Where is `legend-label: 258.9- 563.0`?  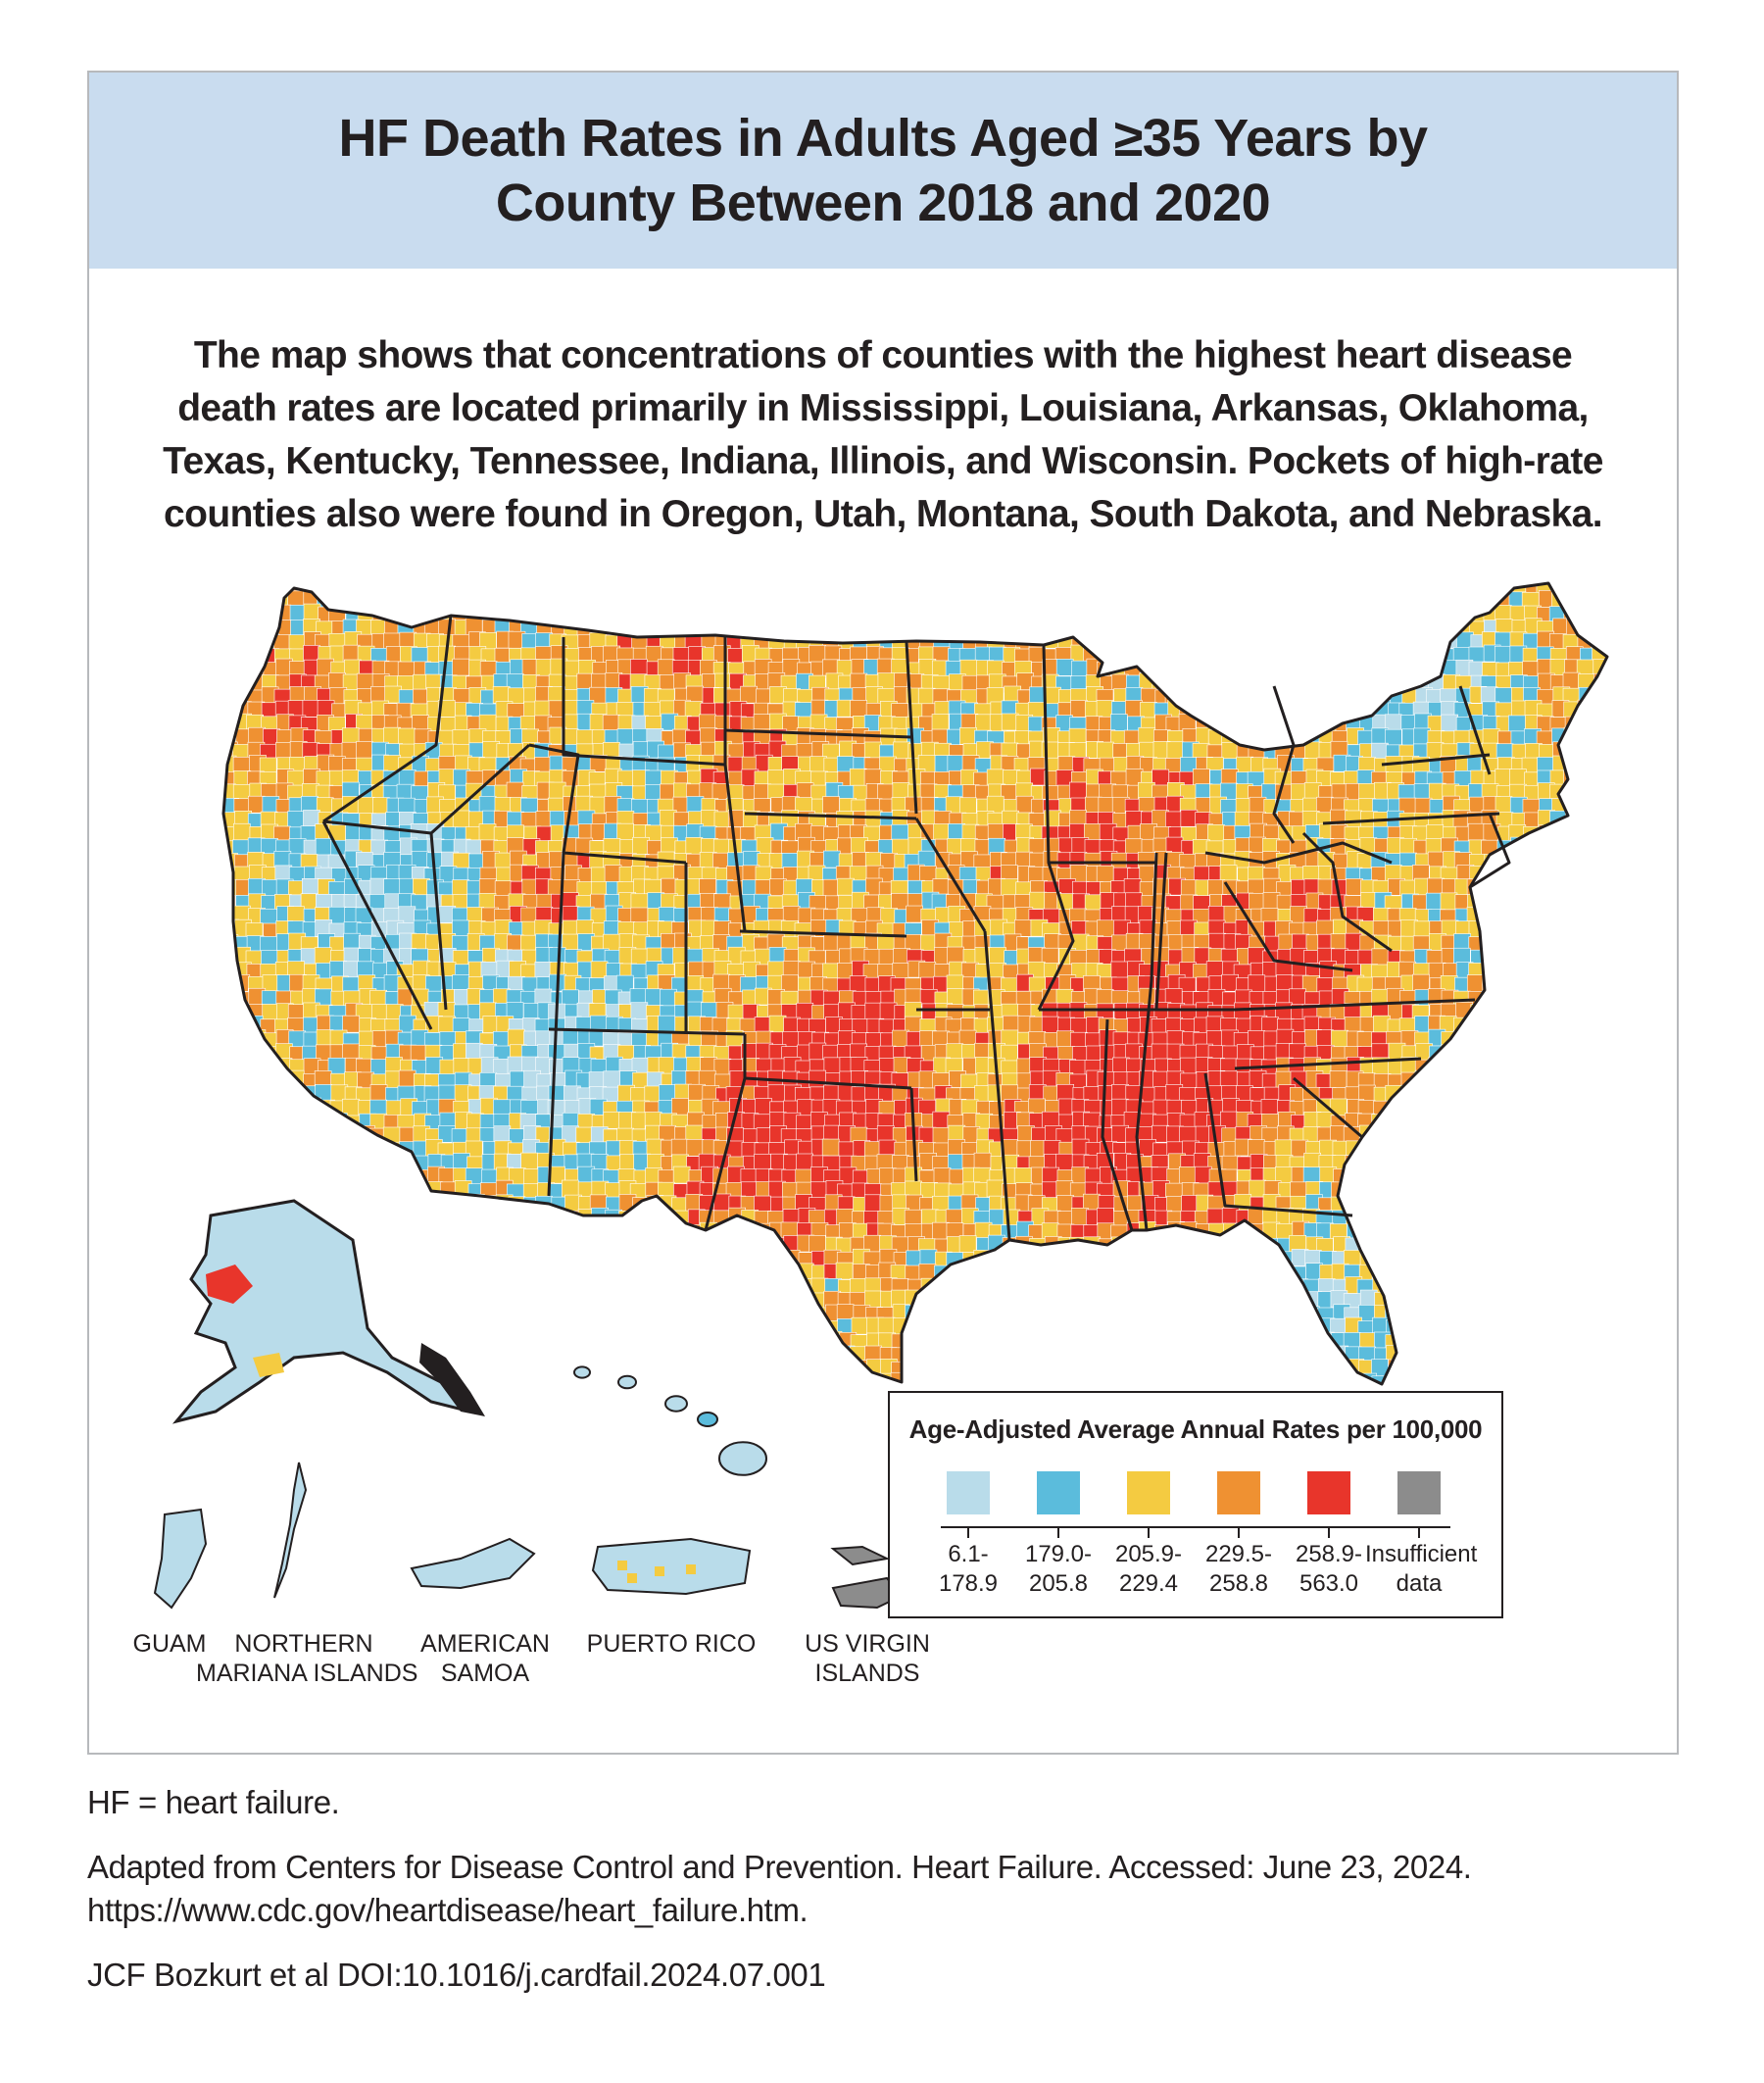
legend-label: 258.9- 563.0 is located at coordinates (1329, 1569).